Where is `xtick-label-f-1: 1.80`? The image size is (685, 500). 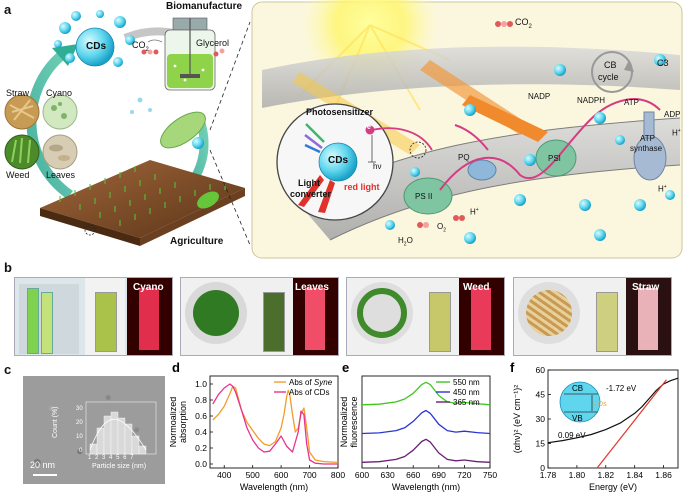
xtick-label-f-1: 1.80 is located at coordinates (577, 475).